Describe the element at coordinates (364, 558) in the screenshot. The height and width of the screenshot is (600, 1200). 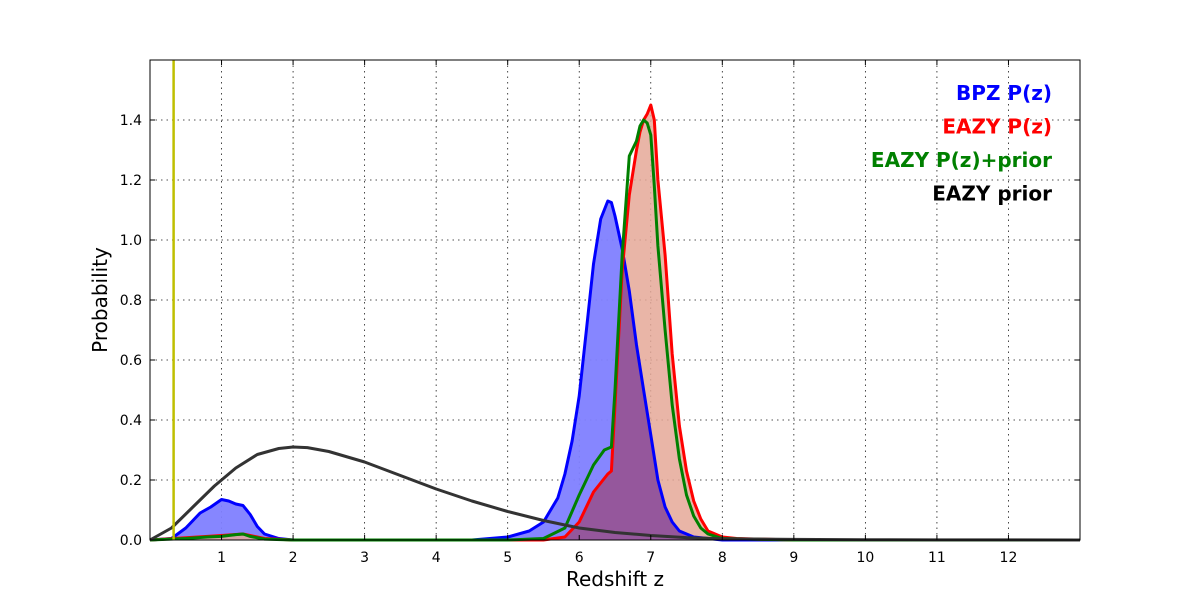
I see `x-tick-label: 3` at that location.